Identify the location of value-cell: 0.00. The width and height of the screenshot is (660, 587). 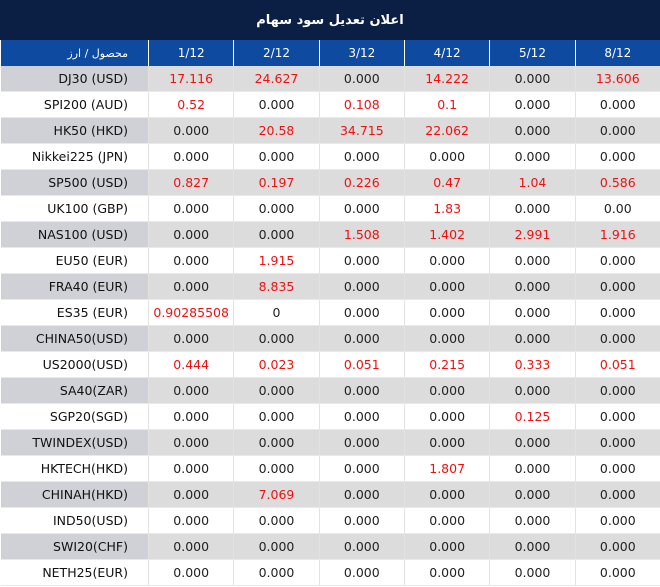
(617, 208).